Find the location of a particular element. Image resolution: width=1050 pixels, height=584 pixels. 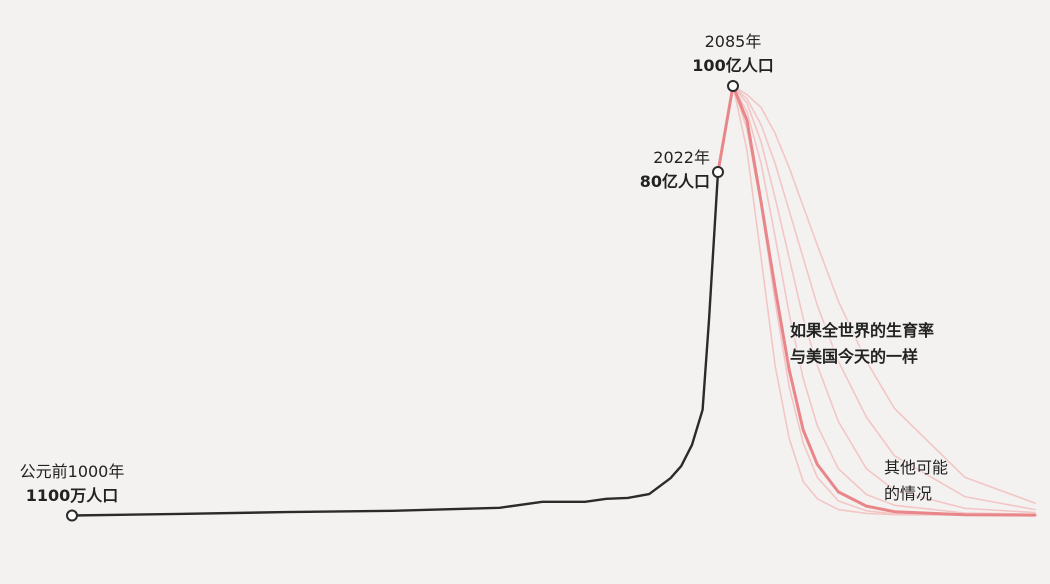

annotation-label: 2085年 is located at coordinates (733, 41).